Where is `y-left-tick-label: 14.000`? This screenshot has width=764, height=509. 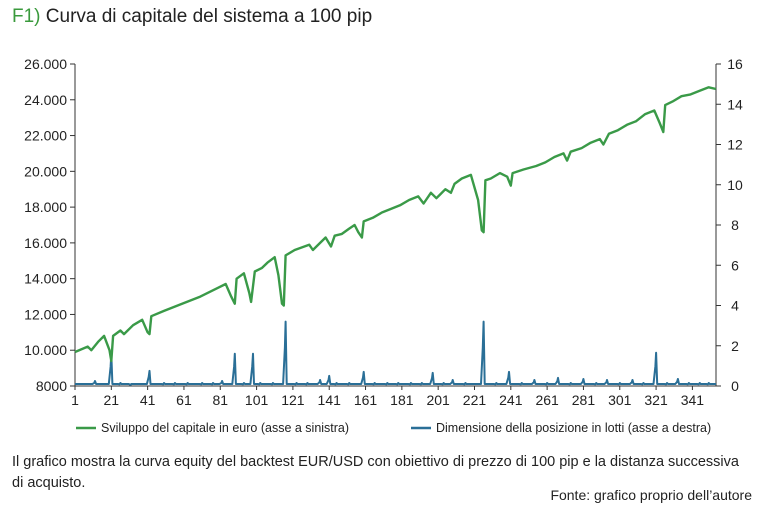 y-left-tick-label: 14.000 is located at coordinates (45, 279).